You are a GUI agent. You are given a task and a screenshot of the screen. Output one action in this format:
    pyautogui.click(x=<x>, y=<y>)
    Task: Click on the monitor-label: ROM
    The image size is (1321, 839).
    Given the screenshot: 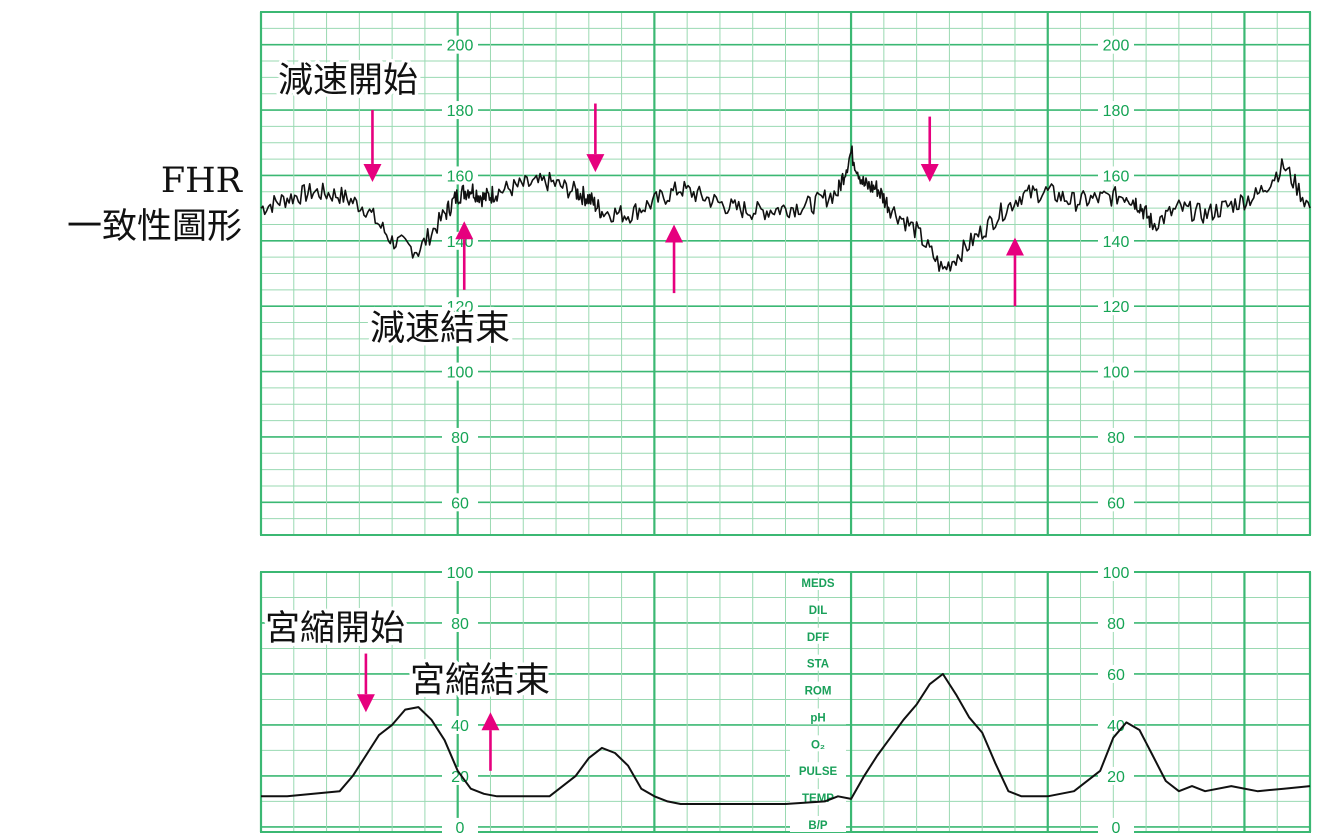 What is the action you would take?
    pyautogui.click(x=818, y=692)
    